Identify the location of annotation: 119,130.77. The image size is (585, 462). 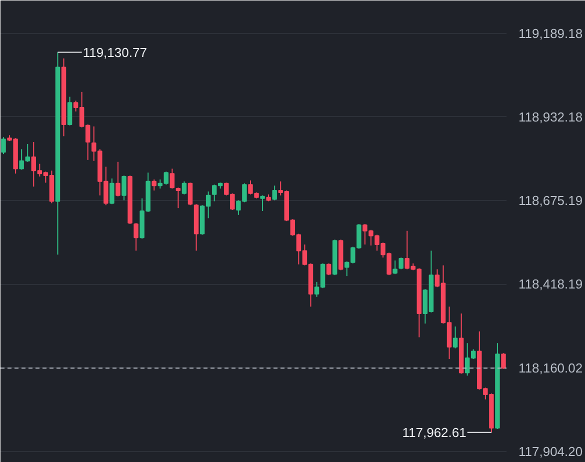
(114, 52).